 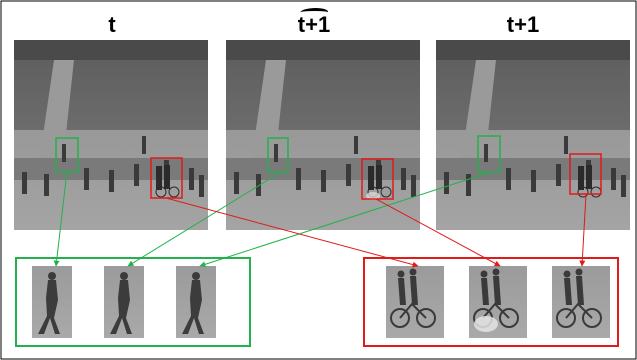 I want to click on red-track-box, so click(x=377, y=179).